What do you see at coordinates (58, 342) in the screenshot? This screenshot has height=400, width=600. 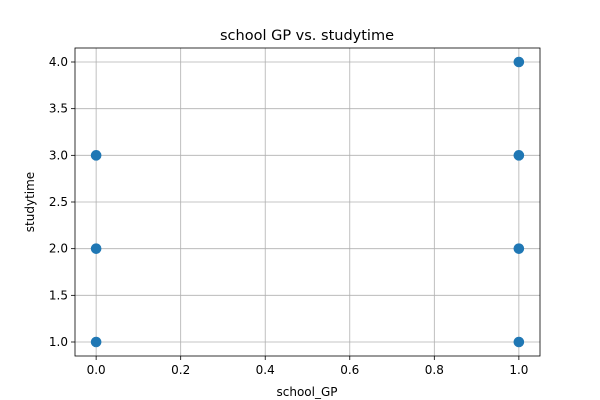 I see `y-tick-label: 1.0` at bounding box center [58, 342].